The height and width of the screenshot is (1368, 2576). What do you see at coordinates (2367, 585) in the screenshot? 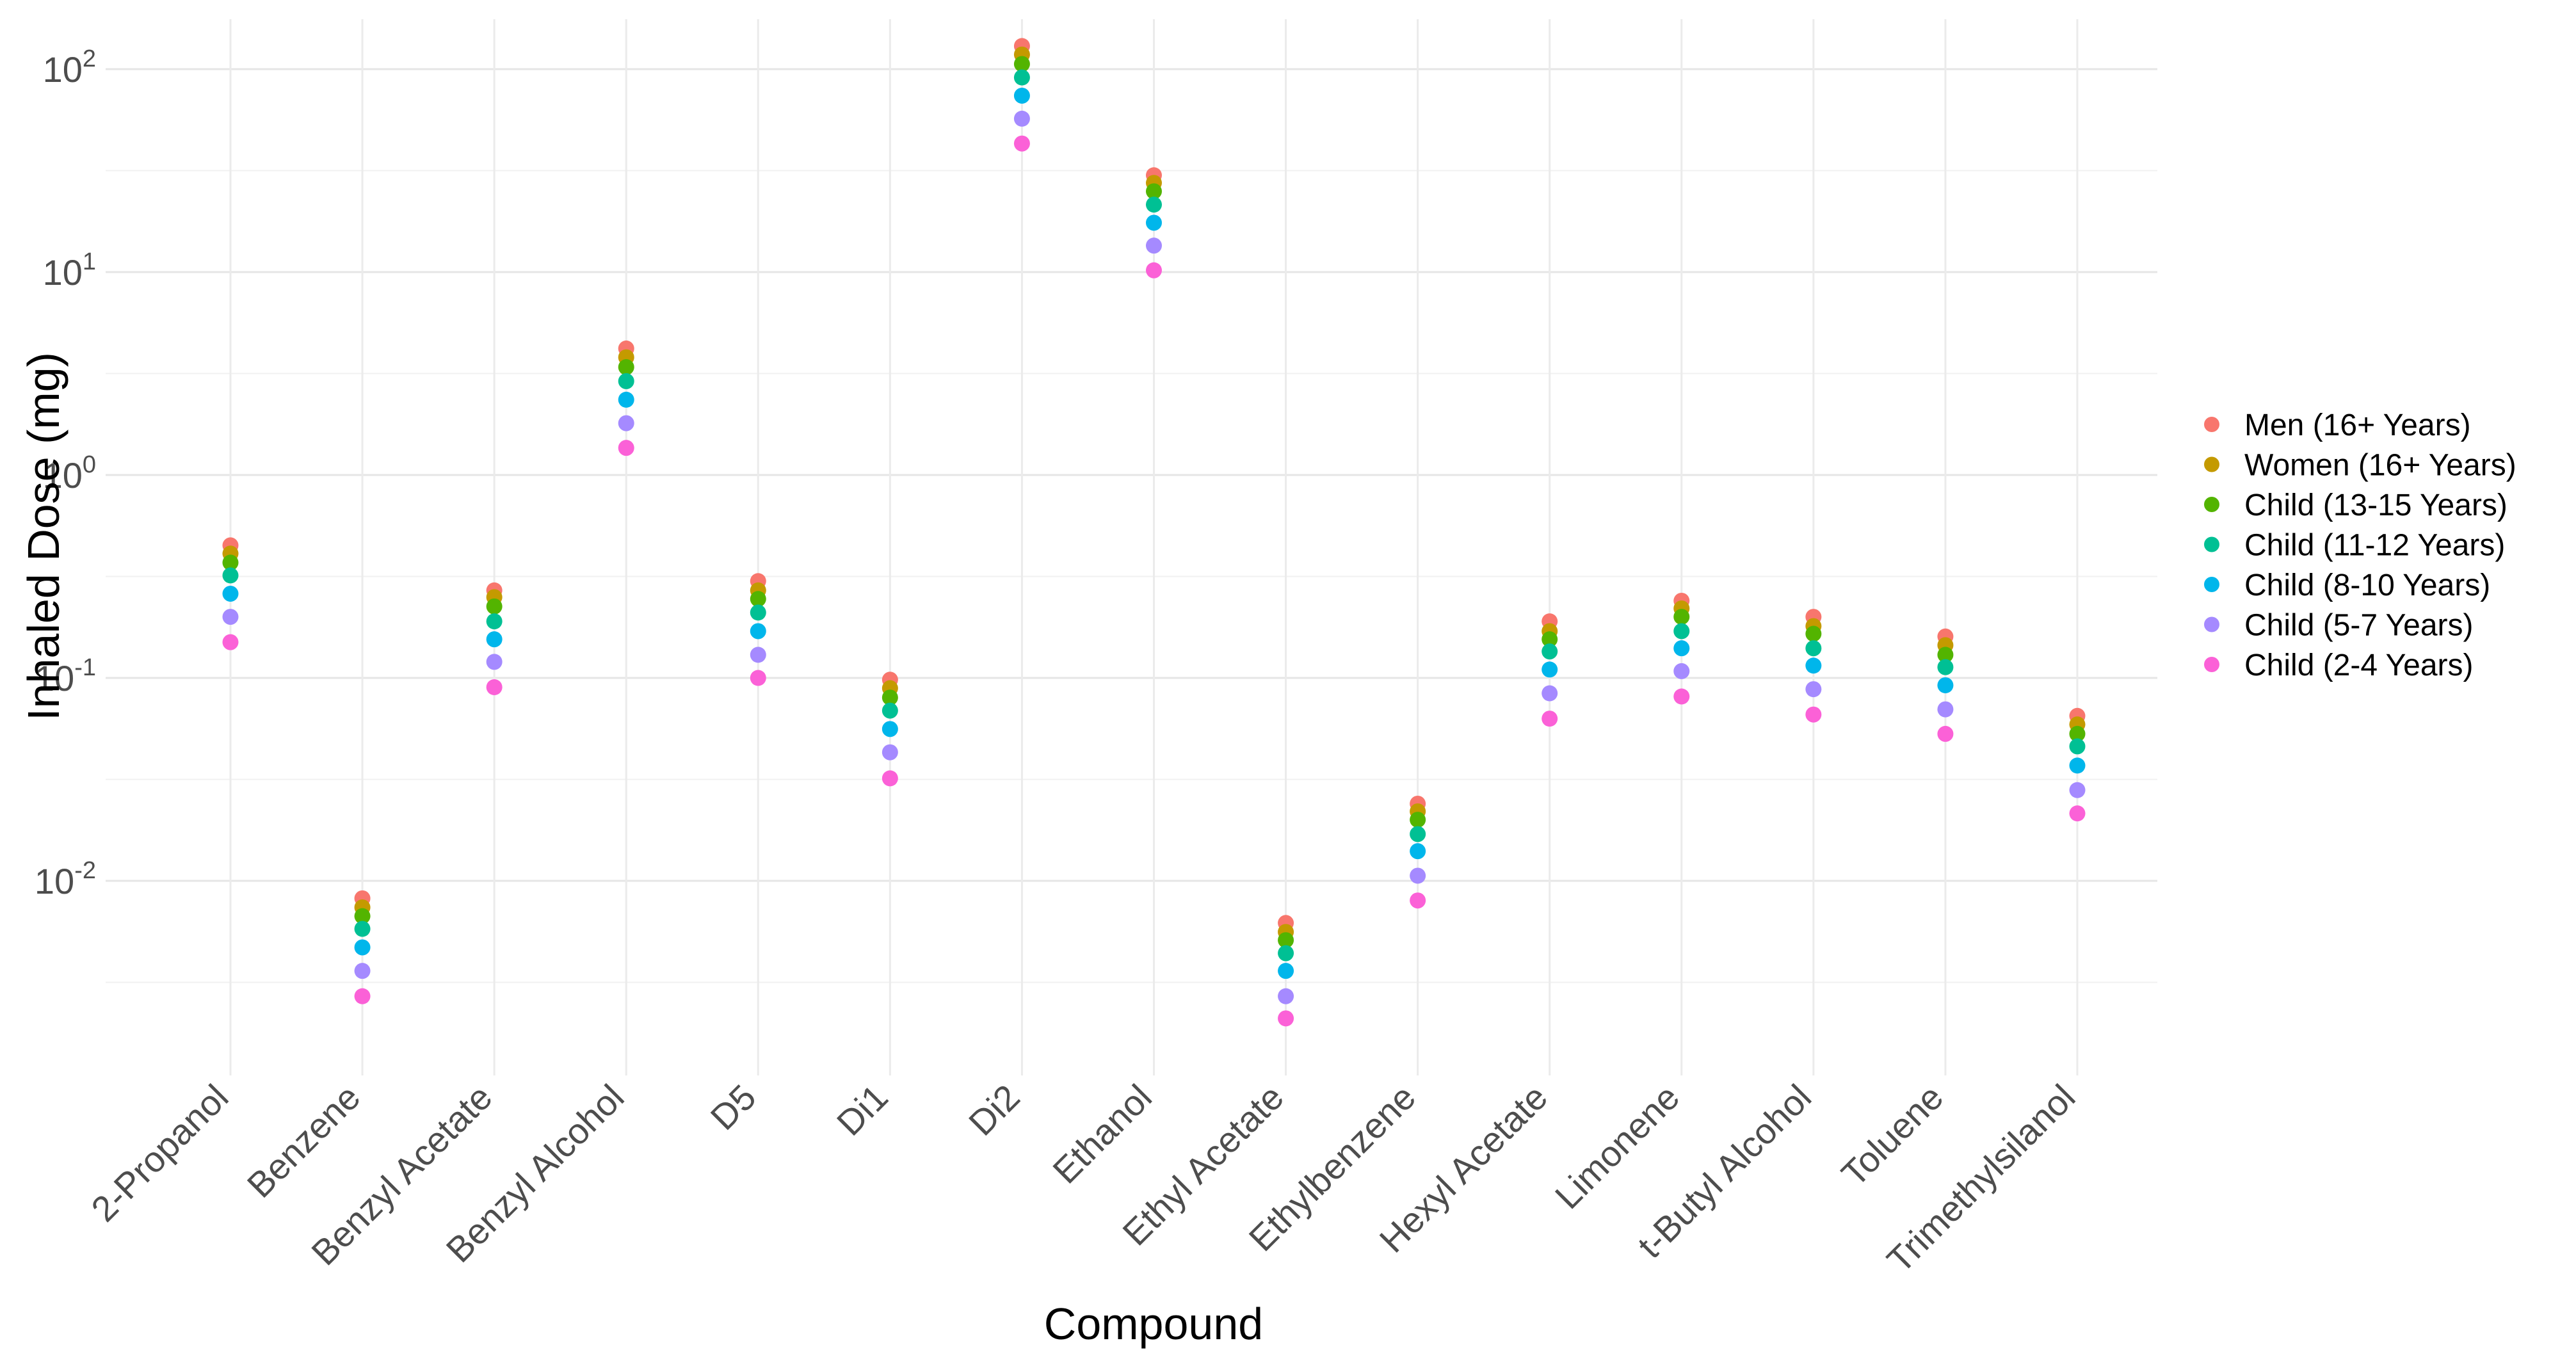
I see `legend-label: Child (8-10 Years)` at bounding box center [2367, 585].